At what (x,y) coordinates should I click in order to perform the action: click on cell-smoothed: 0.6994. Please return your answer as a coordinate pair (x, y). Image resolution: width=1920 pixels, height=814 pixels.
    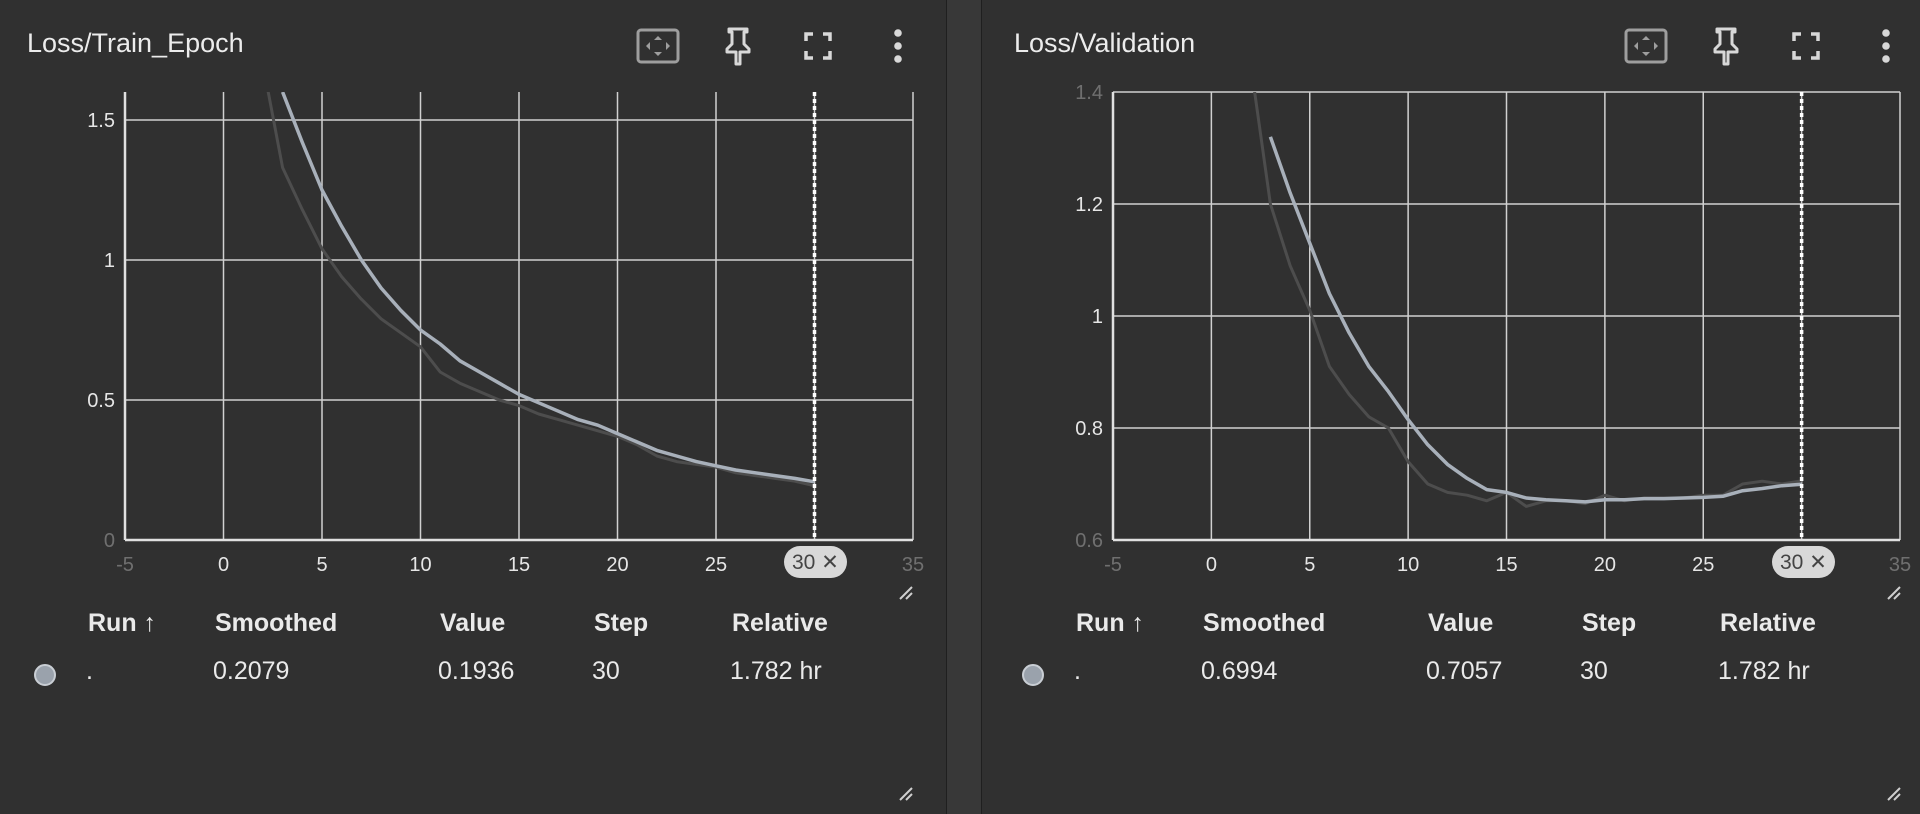
    Looking at the image, I should click on (1239, 671).